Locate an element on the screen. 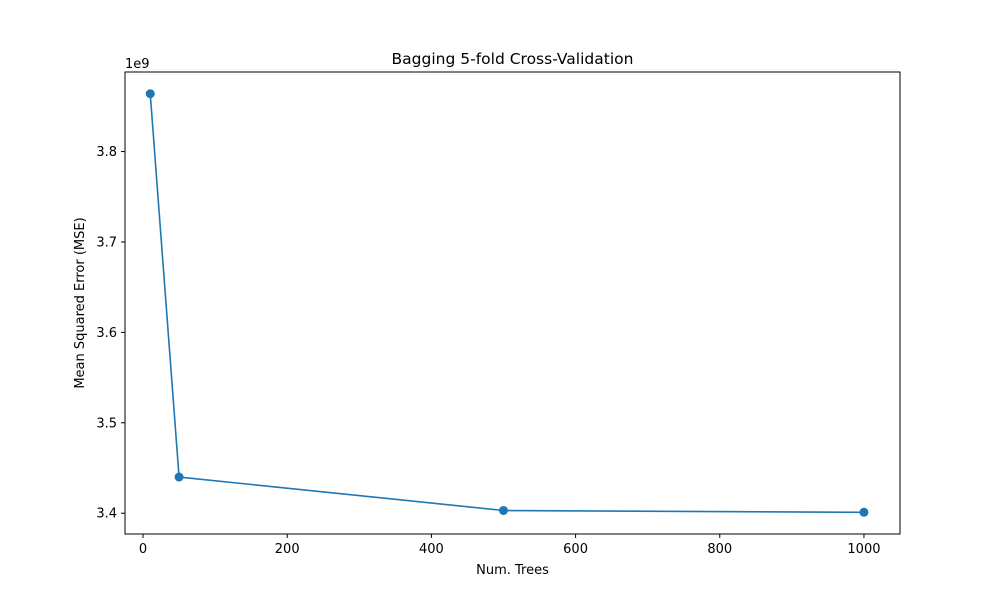  y-tick-label: 3.8 is located at coordinates (106, 152).